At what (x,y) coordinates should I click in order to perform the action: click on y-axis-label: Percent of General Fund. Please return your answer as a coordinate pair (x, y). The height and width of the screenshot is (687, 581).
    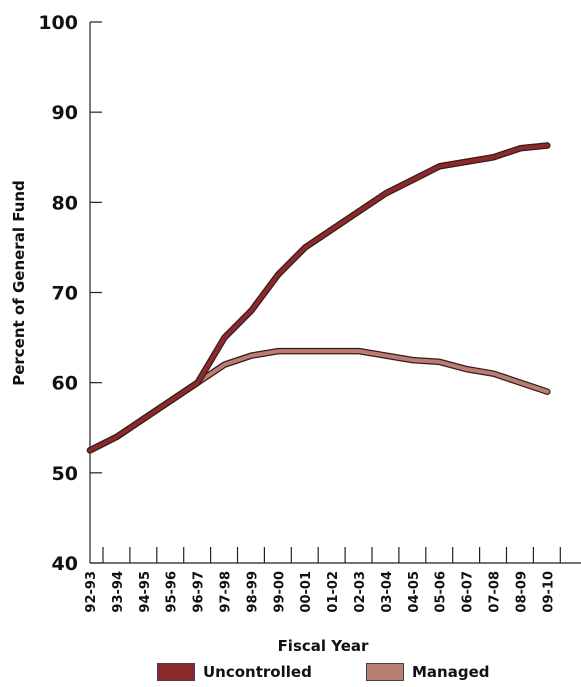
    Looking at the image, I should click on (19, 283).